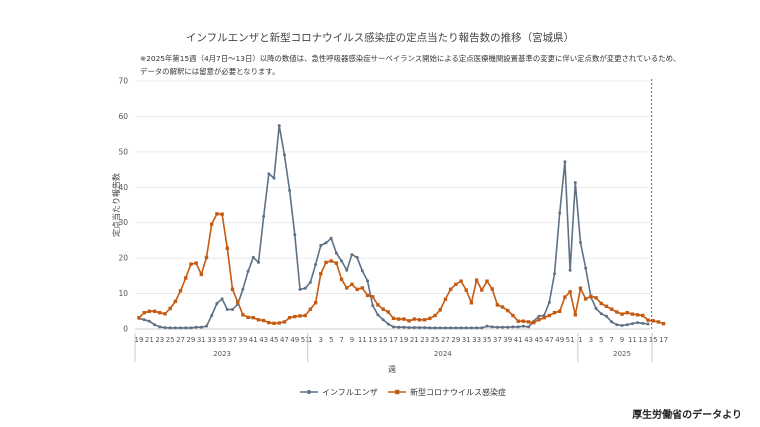 This screenshot has width=760, height=427. Describe the element at coordinates (341, 340) in the screenshot. I see `x-tick-label: 7` at that location.